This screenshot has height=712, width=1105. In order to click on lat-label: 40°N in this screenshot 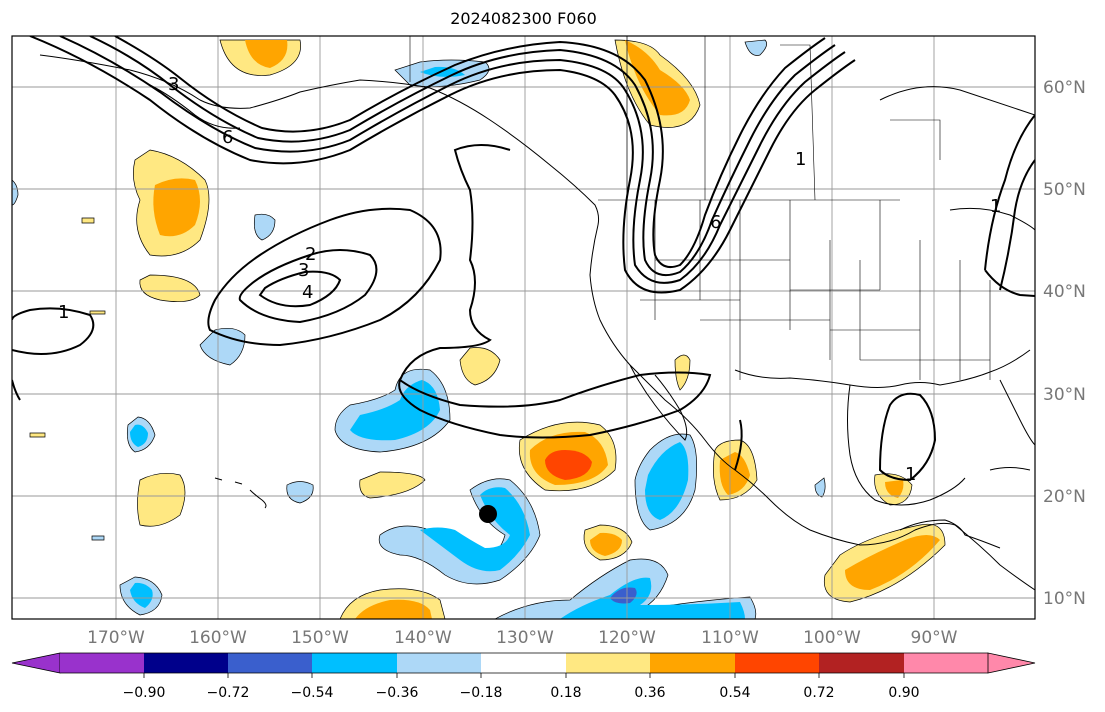, I will do `click(1064, 292)`.